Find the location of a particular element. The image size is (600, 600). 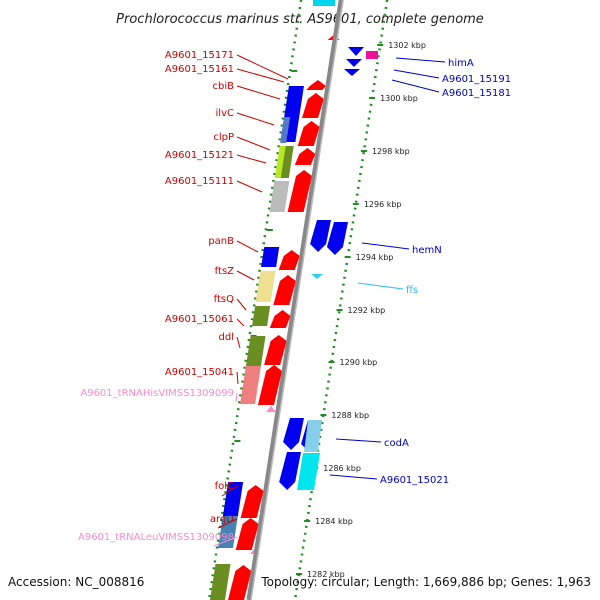

trna-marker is located at coordinates (271, 409).